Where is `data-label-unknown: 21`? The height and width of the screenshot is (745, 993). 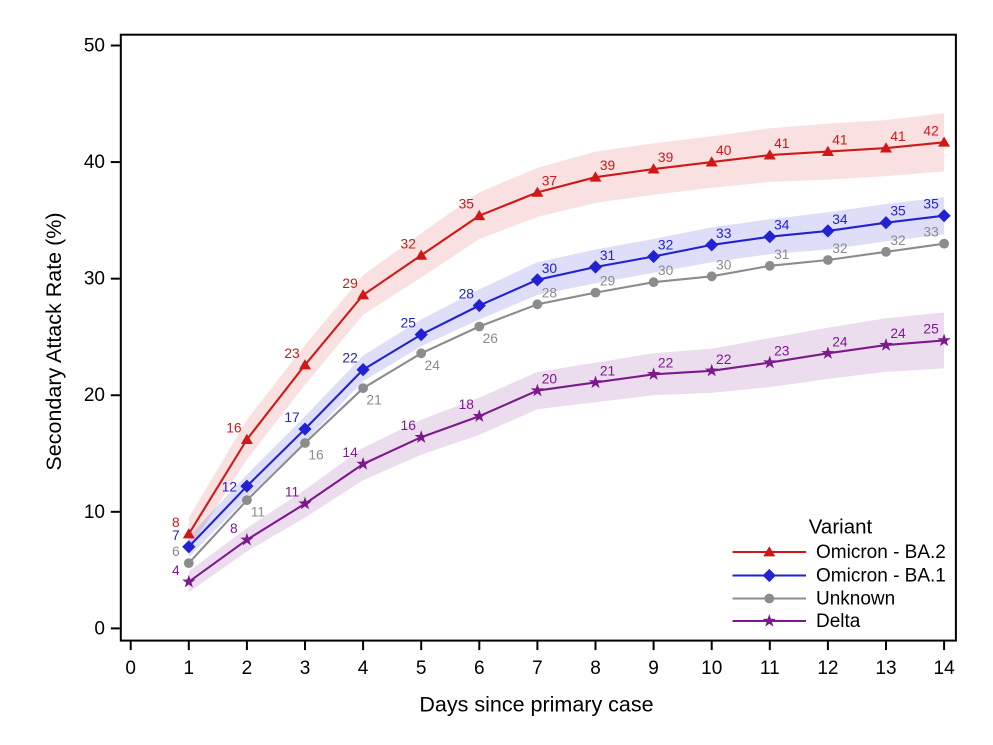
data-label-unknown: 21 is located at coordinates (373, 400).